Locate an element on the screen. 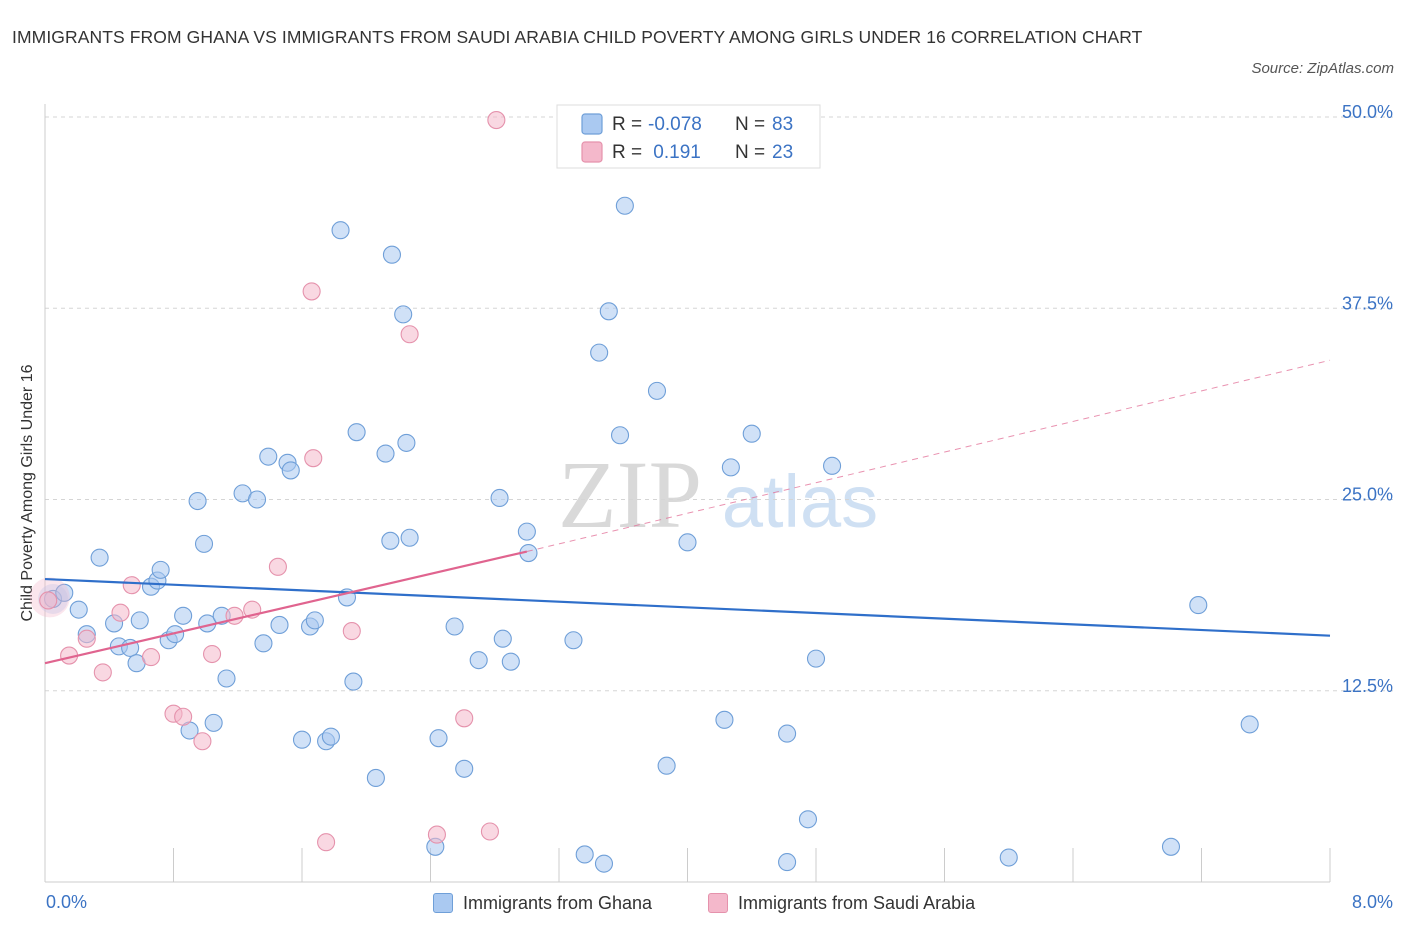 The height and width of the screenshot is (930, 1406). legend-saudi-r-label: R = is located at coordinates (627, 152).